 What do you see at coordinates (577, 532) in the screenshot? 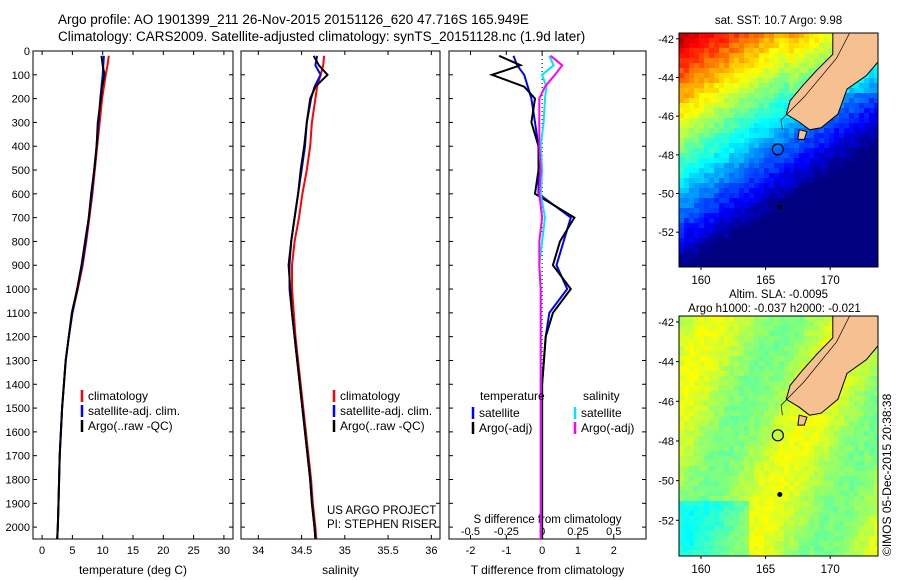
I see `top-tick-label: 0.25` at bounding box center [577, 532].